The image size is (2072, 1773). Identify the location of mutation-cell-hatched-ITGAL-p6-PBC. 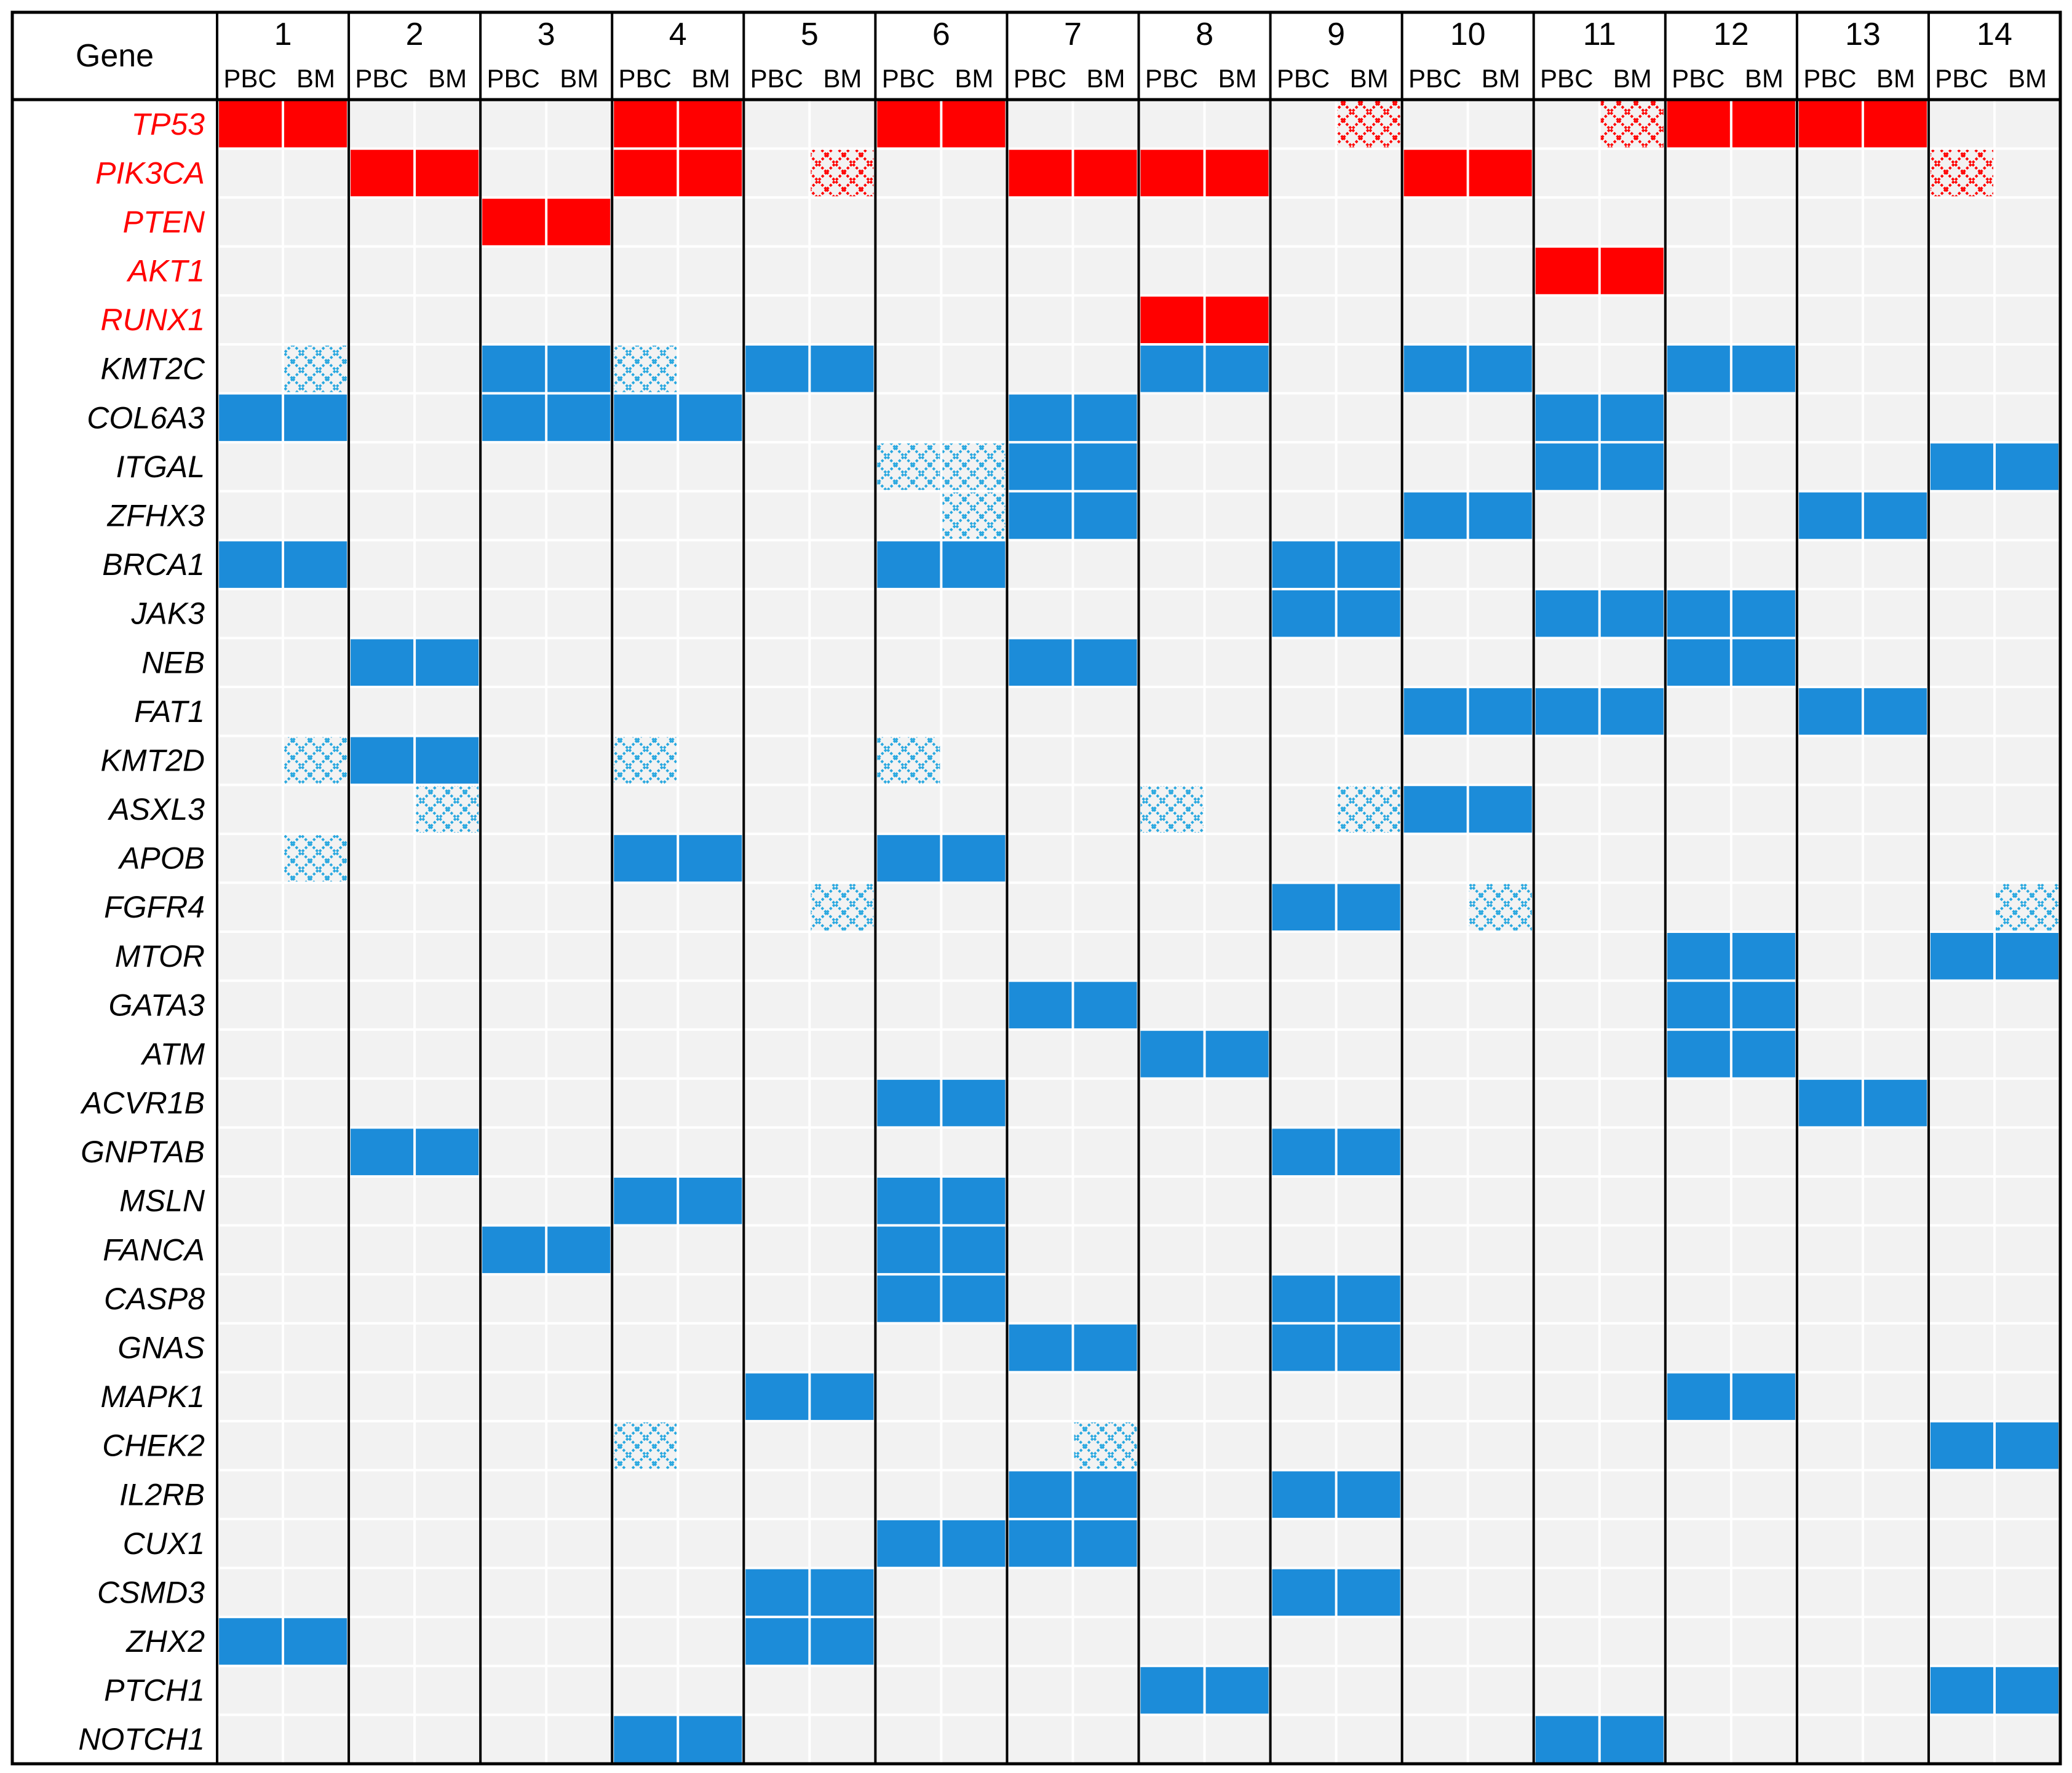
(908, 466).